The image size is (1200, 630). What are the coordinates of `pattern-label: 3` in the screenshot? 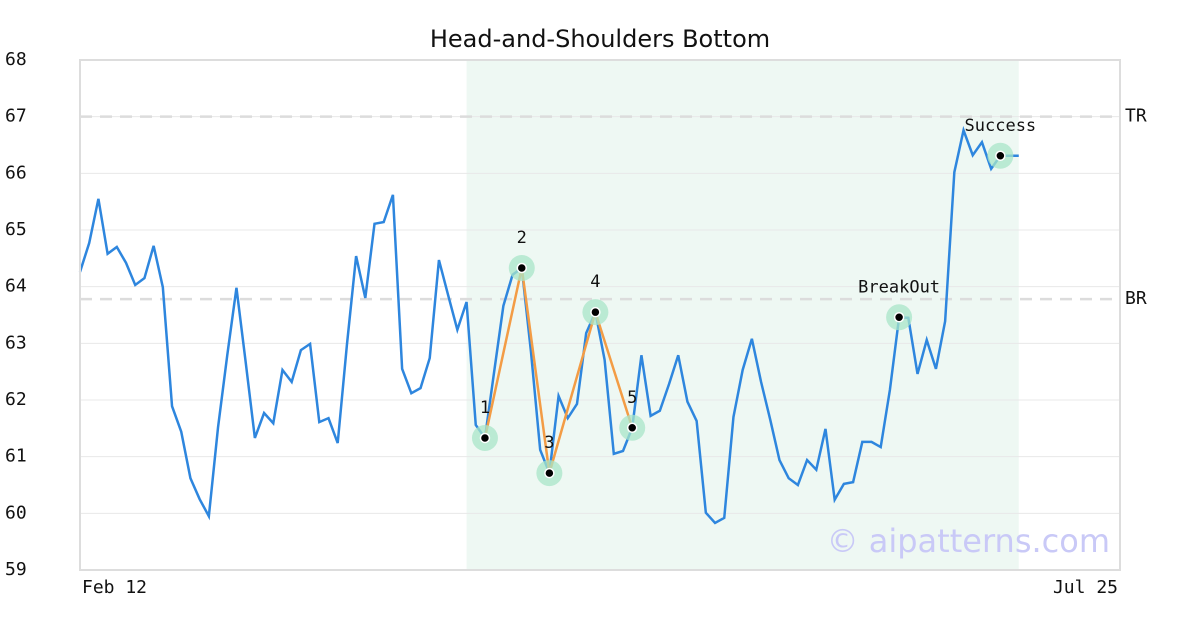 It's located at (549, 443).